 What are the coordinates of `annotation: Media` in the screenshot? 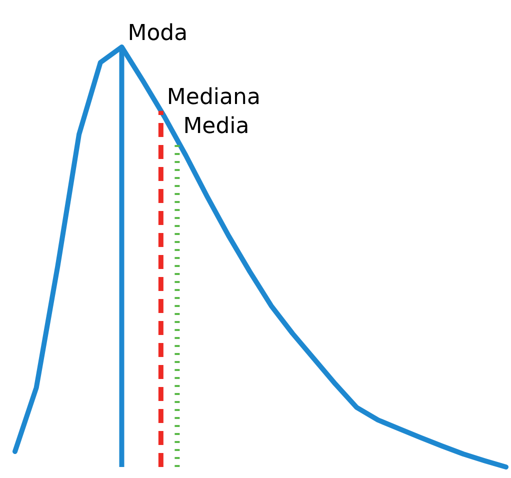 It's located at (216, 126).